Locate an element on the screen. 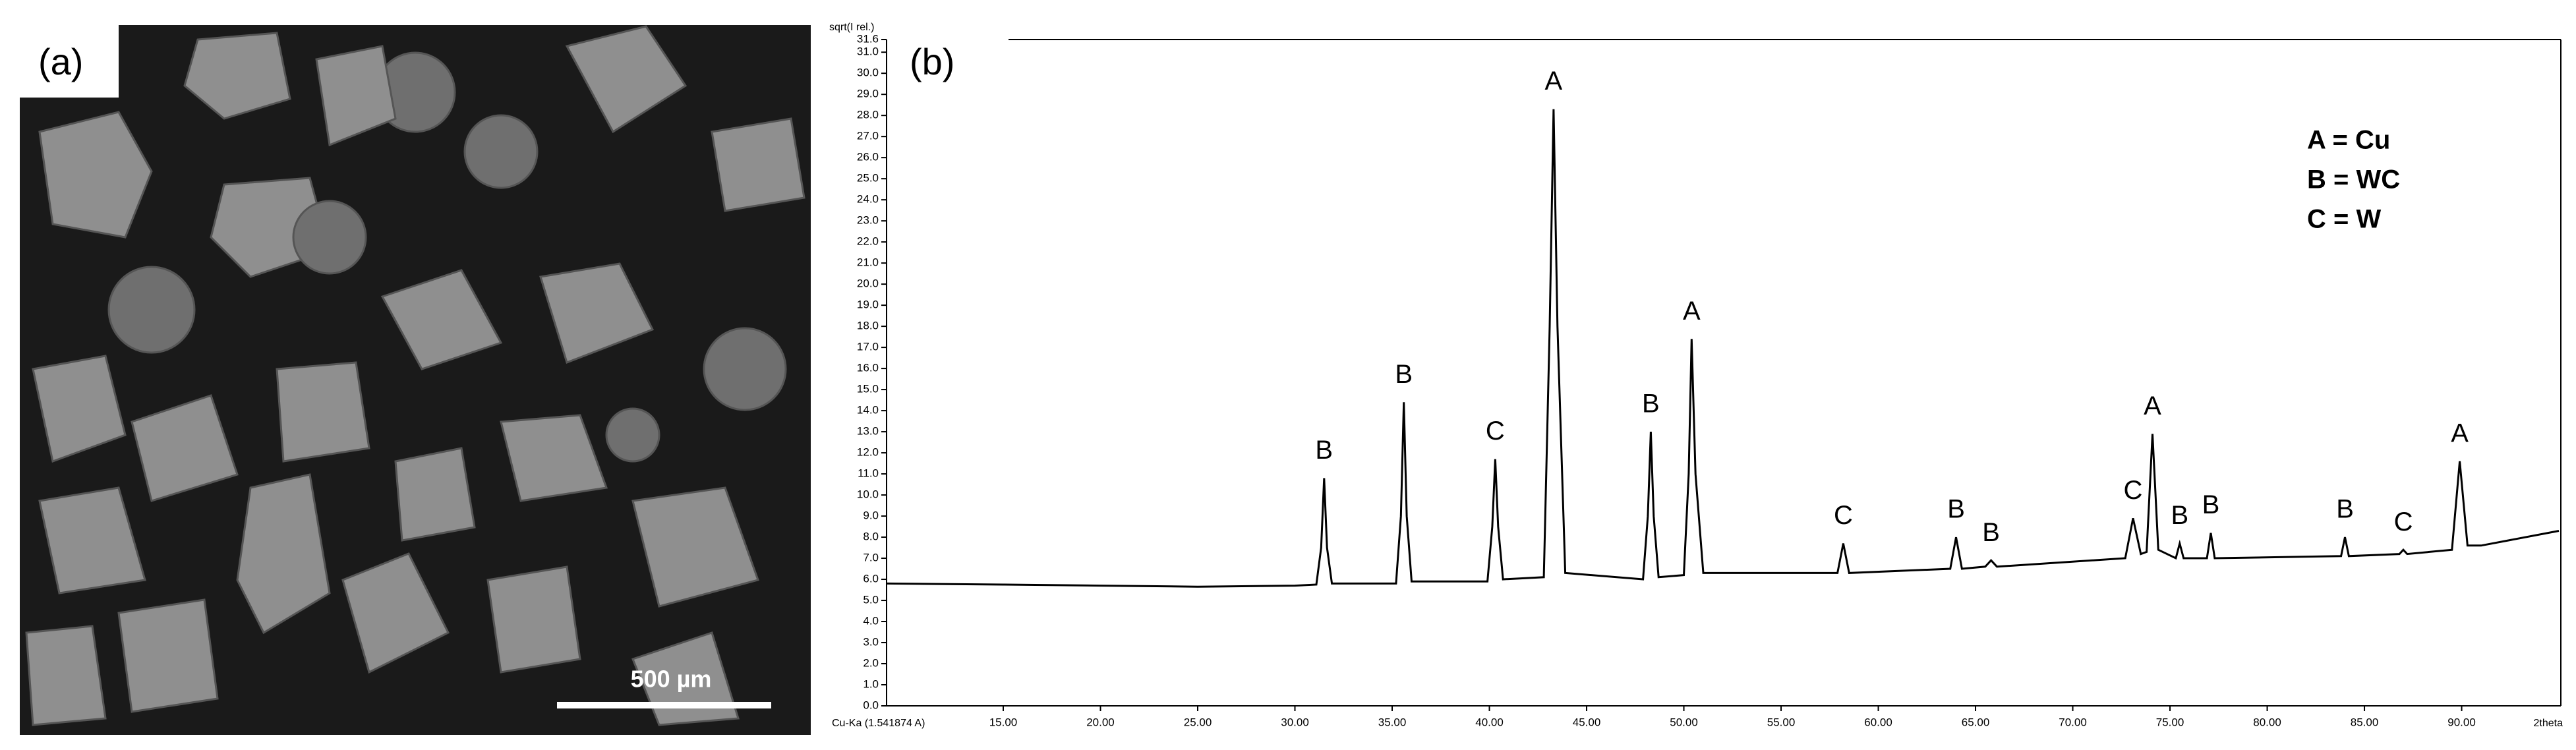 The width and height of the screenshot is (2576, 750). y-tick-label: 18.0 is located at coordinates (868, 326).